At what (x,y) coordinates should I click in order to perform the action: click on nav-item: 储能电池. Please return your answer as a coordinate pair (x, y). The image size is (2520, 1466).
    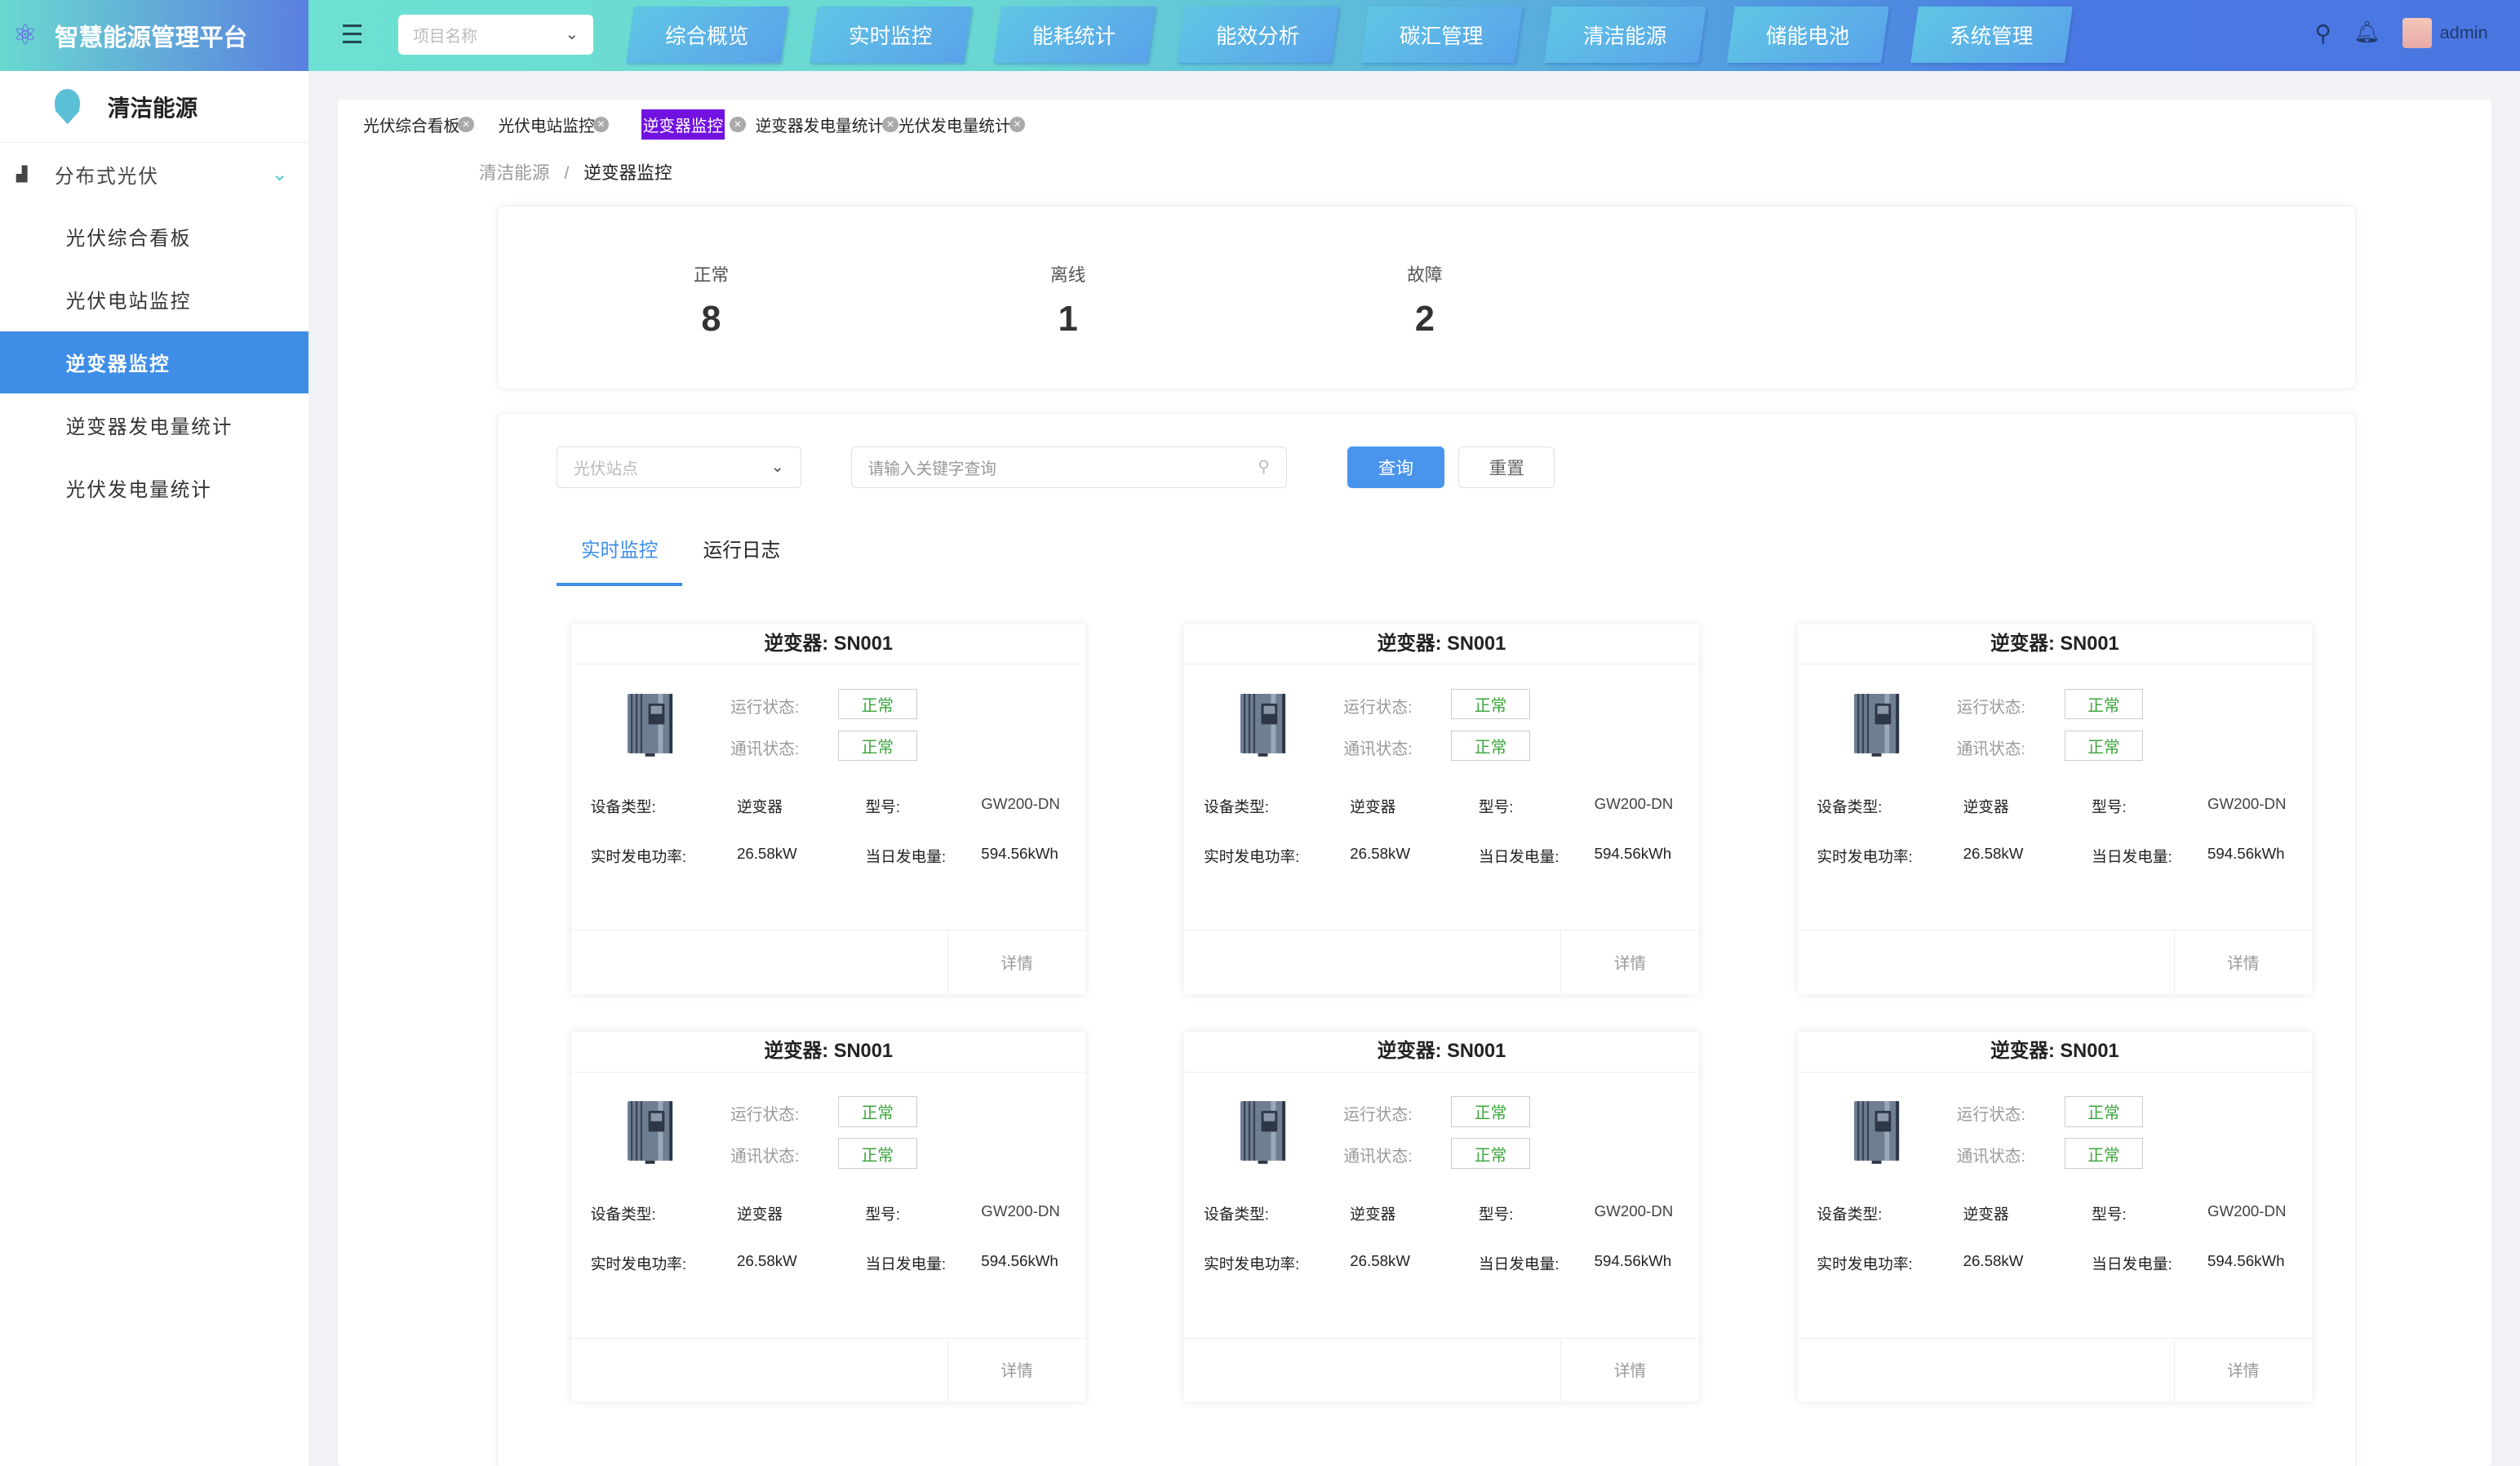
    Looking at the image, I should click on (1809, 34).